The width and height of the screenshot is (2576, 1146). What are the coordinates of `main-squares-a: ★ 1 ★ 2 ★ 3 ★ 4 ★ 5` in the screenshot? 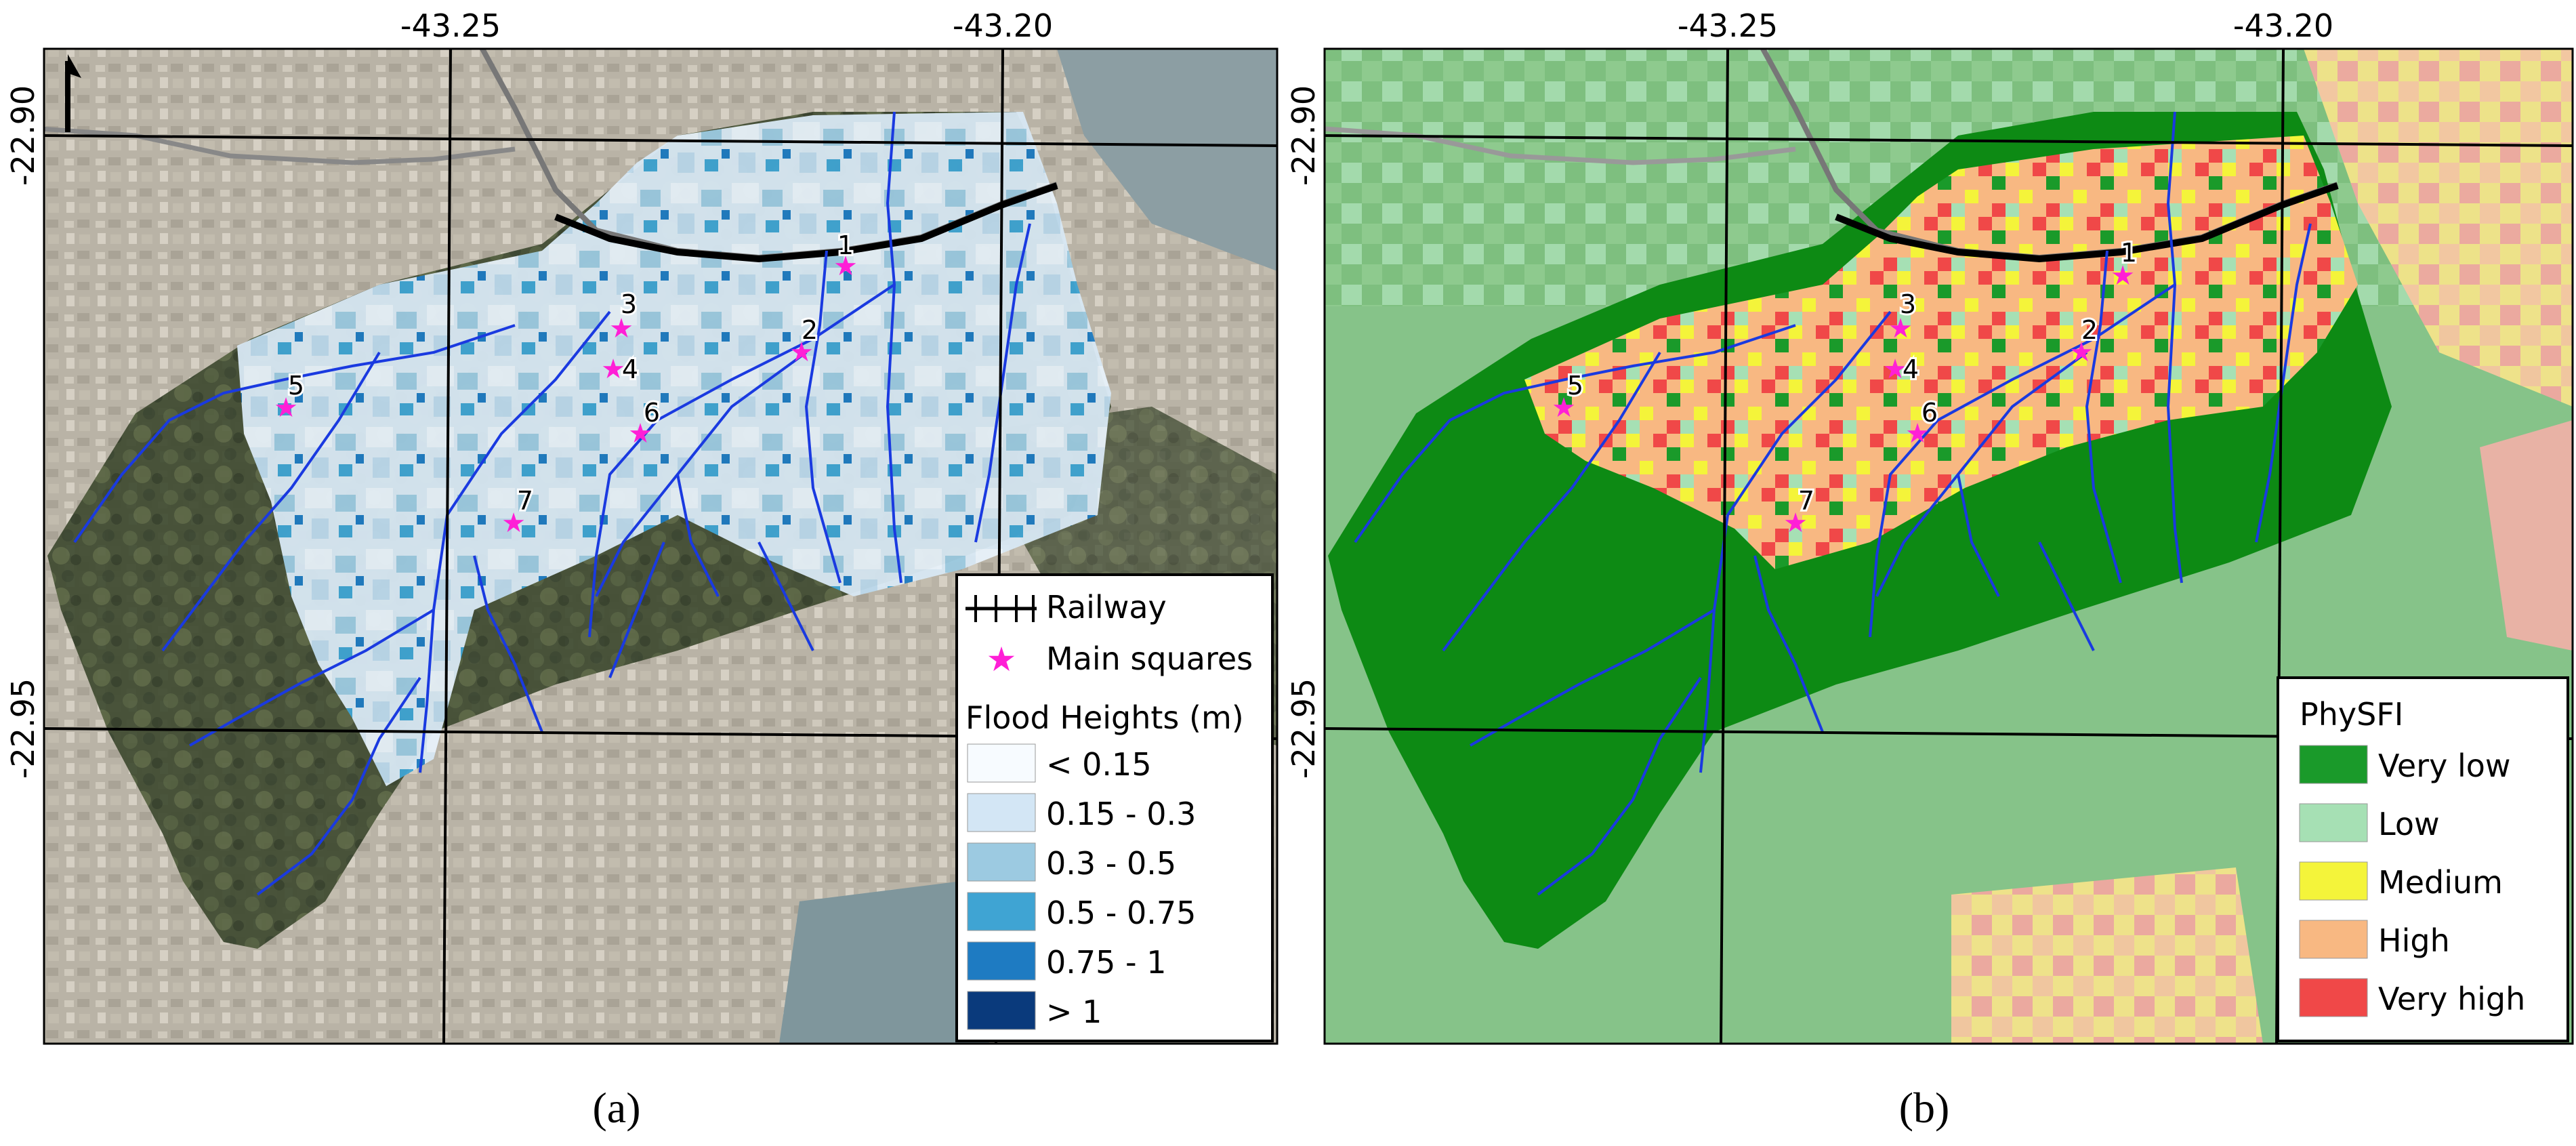 It's located at (566, 383).